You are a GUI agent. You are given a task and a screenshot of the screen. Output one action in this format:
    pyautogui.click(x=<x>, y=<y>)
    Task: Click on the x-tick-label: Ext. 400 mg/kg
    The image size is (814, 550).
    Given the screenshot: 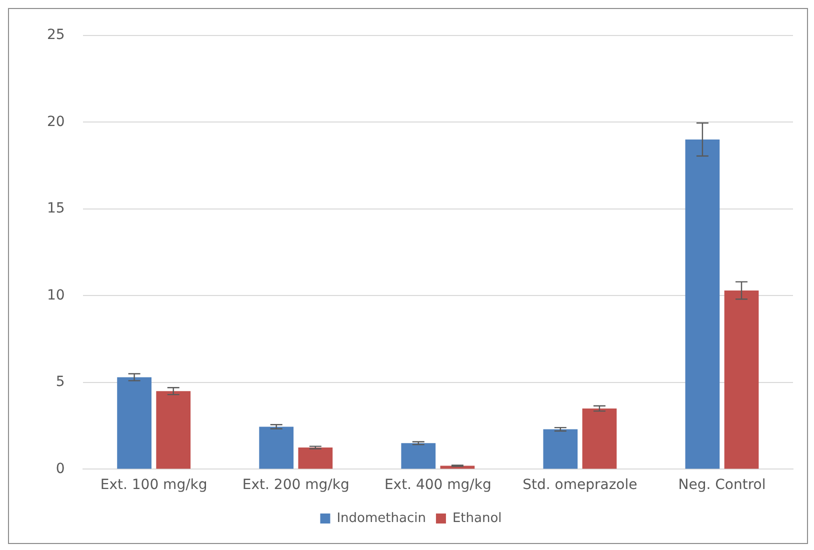 What is the action you would take?
    pyautogui.click(x=438, y=485)
    